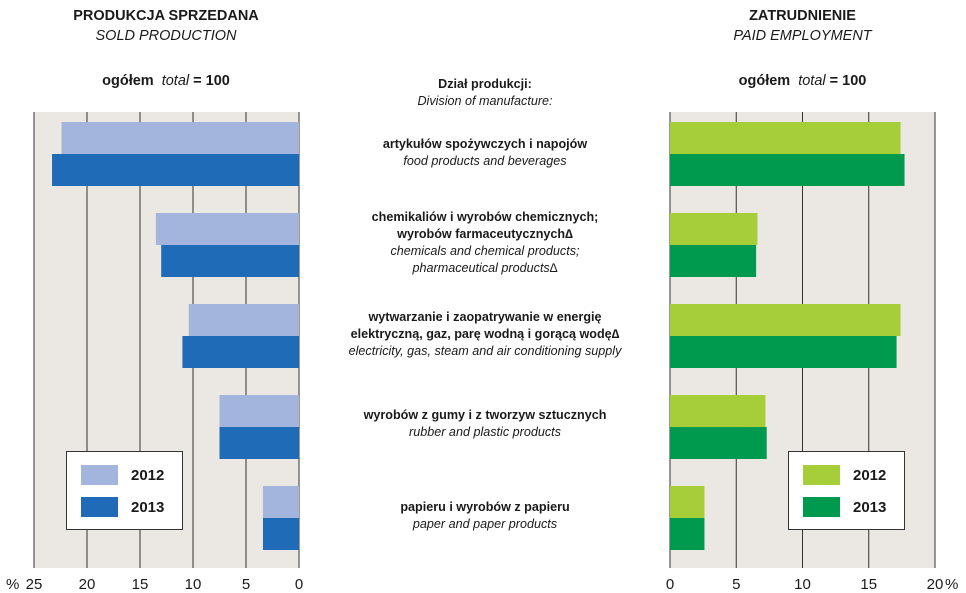 This screenshot has height=593, width=966. Describe the element at coordinates (802, 16) in the screenshot. I see `right-title-pl: ZATRUDNIENIE` at that location.